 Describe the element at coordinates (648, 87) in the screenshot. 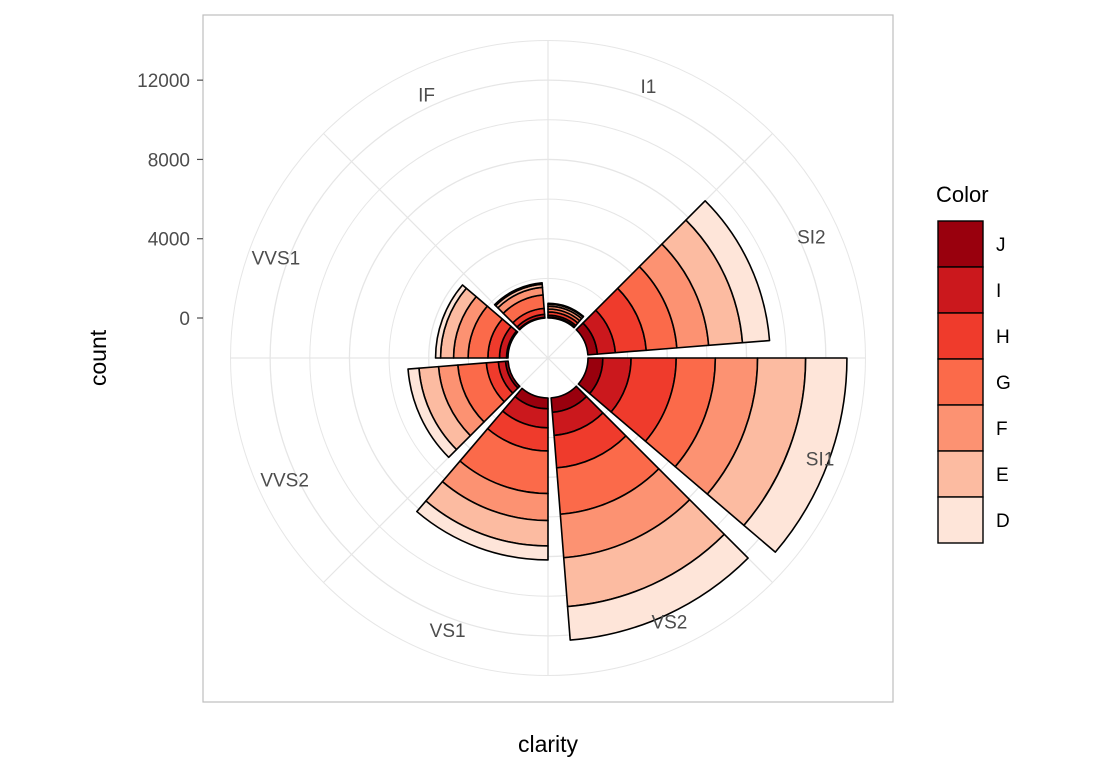

I see `category-label: I1` at that location.